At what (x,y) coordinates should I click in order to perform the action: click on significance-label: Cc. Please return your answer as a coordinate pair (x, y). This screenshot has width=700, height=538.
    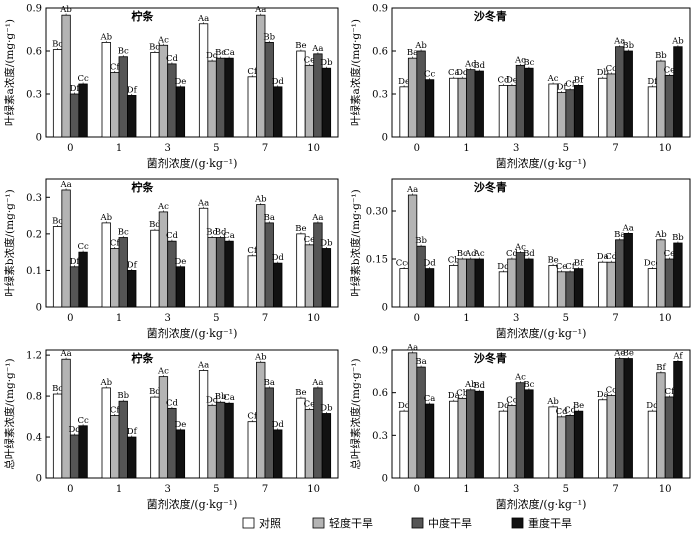
    Looking at the image, I should click on (83, 421).